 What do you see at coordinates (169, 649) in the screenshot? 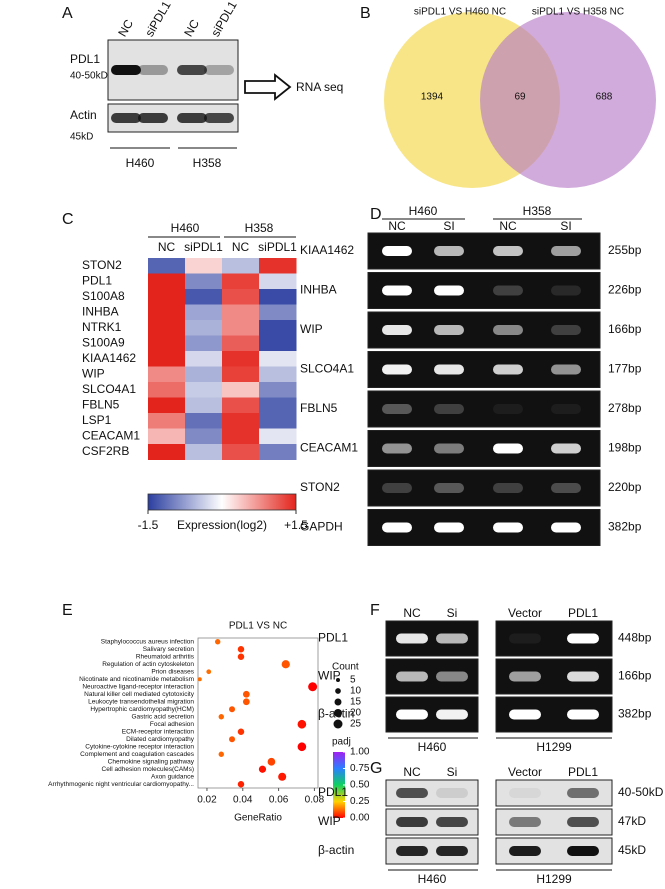
I see `y-tick-label: Salivary secretion` at bounding box center [169, 649].